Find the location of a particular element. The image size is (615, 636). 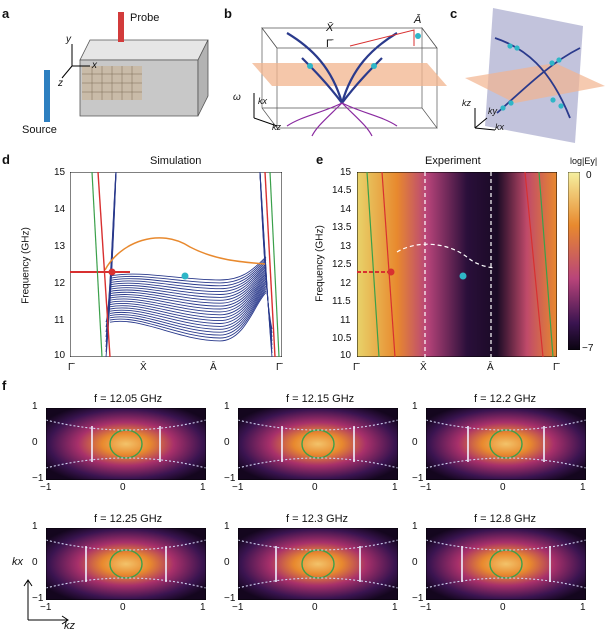

e-xtick: Ā is located at coordinates (490, 367).